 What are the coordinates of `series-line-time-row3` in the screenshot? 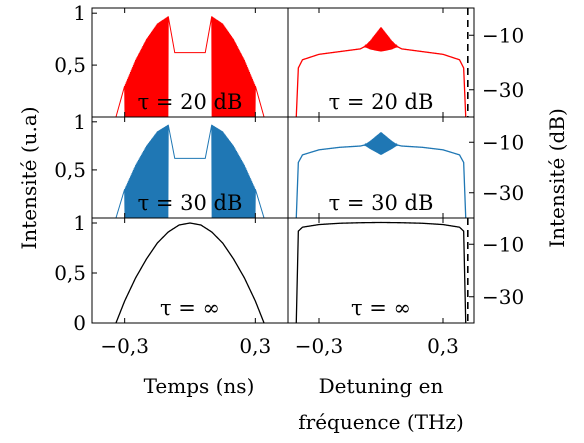 It's located at (190, 272).